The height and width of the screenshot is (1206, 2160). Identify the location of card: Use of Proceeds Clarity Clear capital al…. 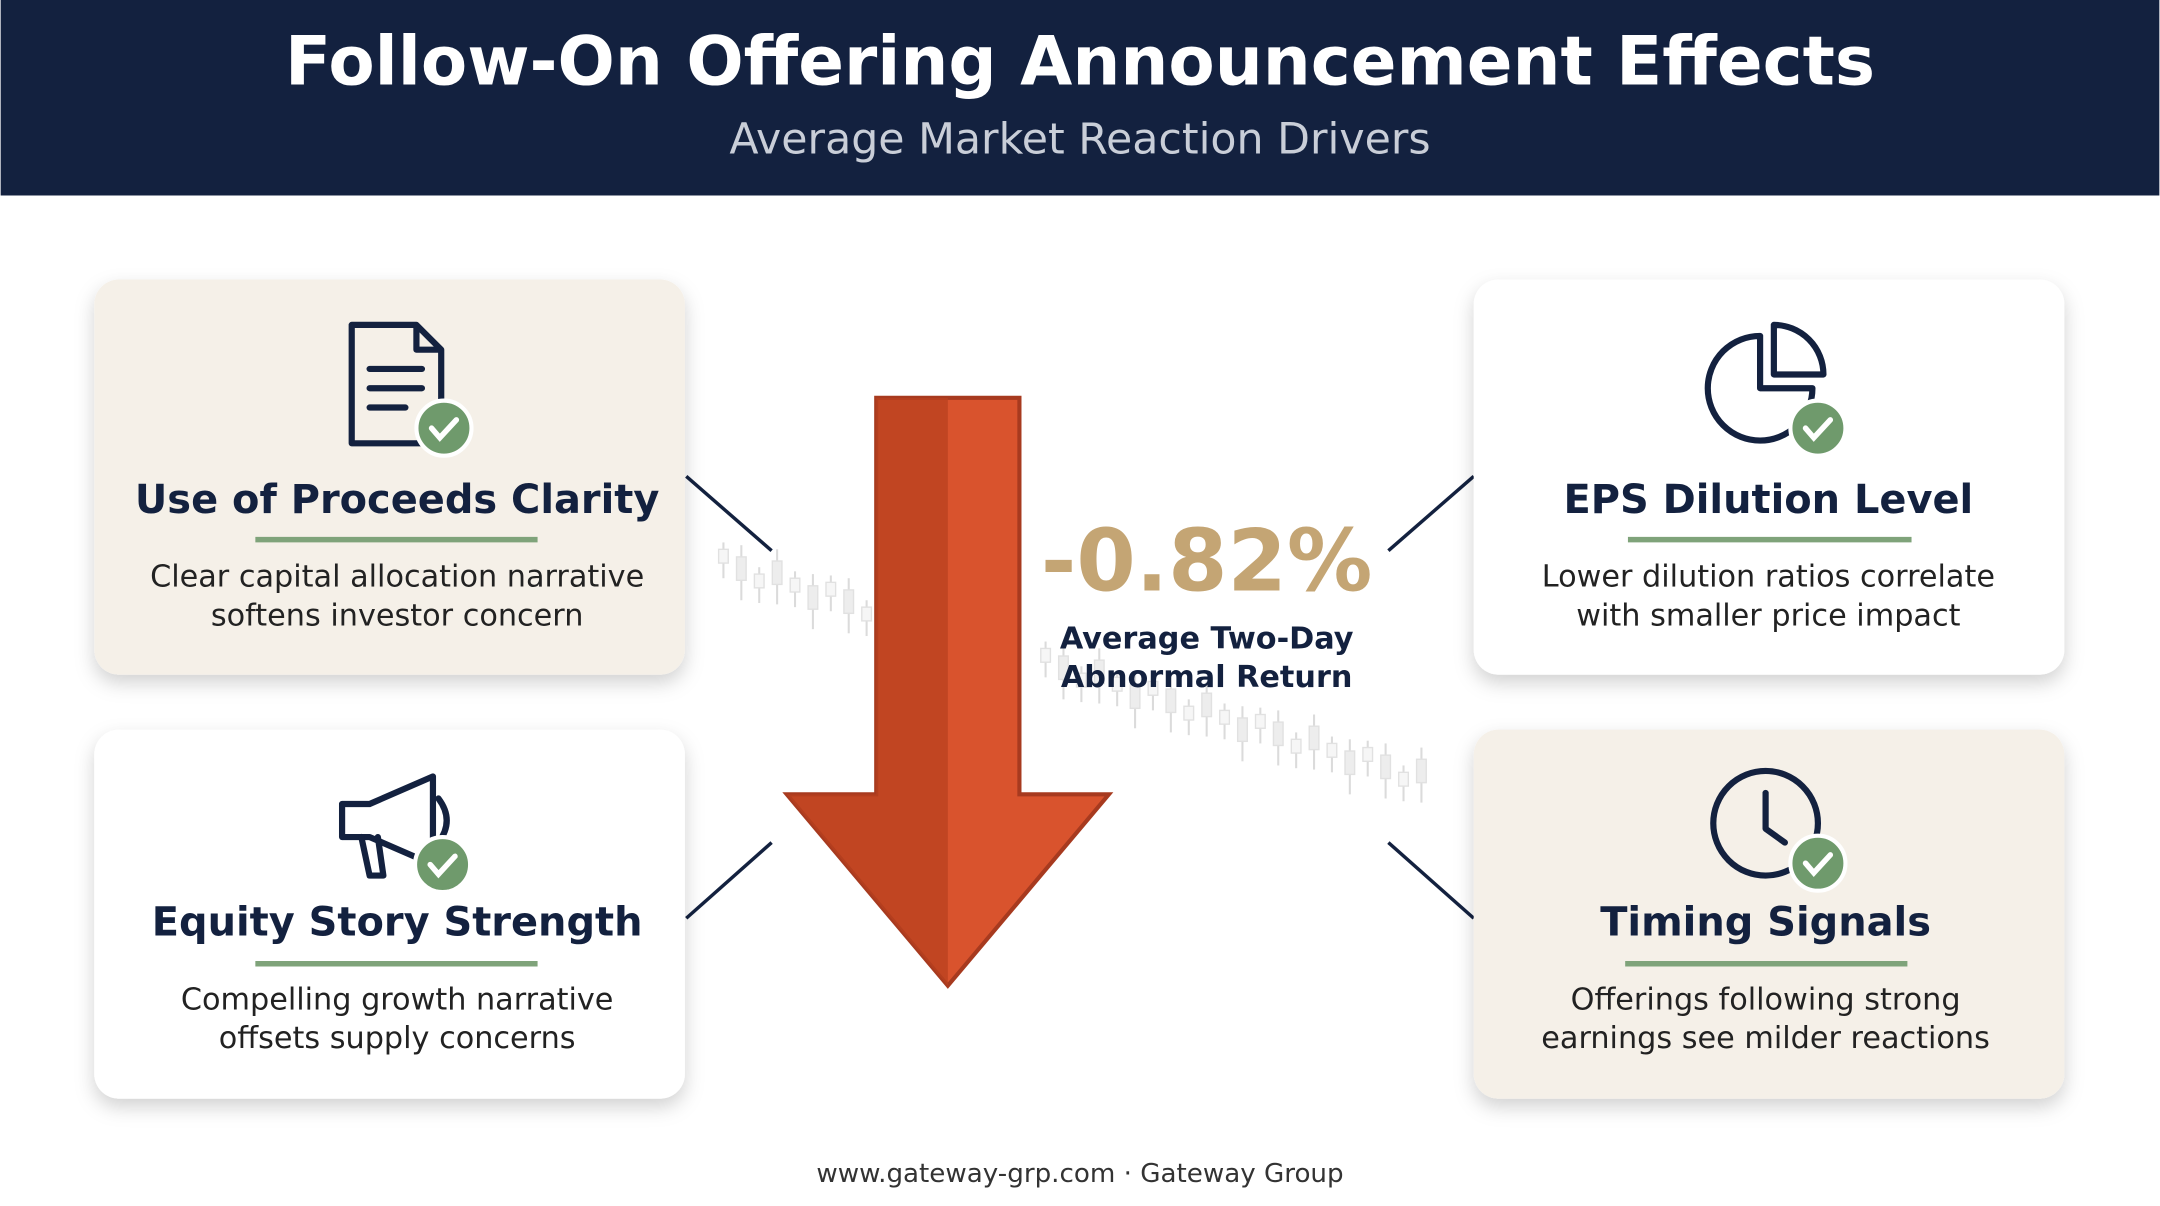
(389, 477).